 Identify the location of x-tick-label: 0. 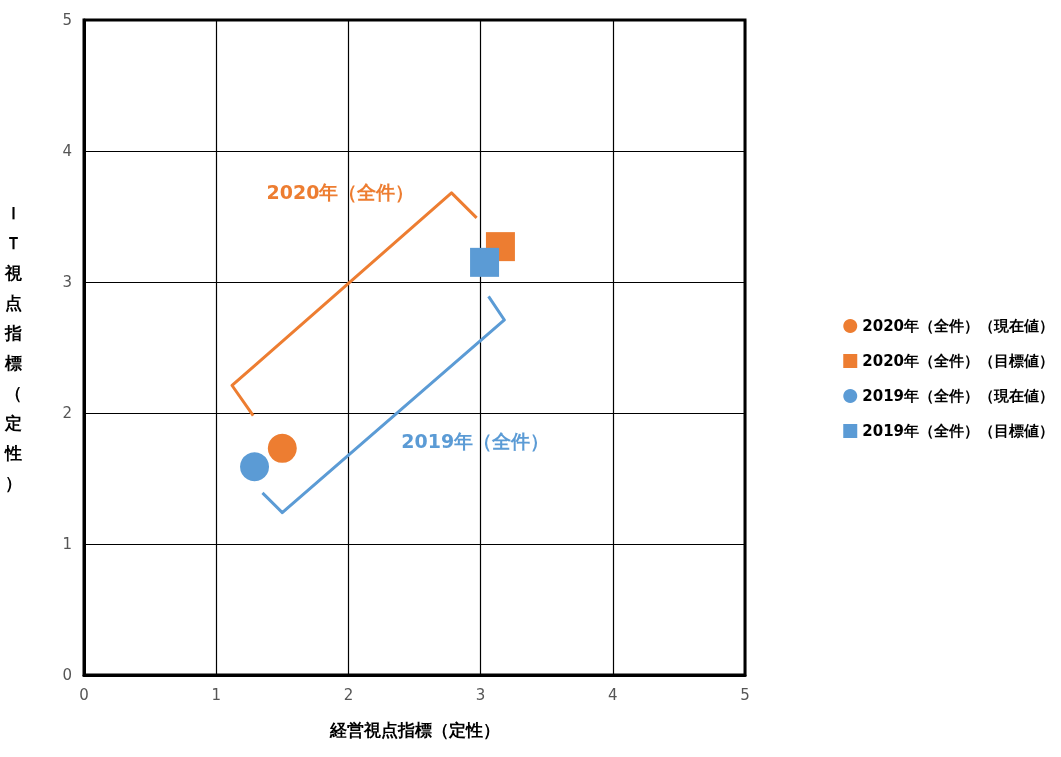
(84, 694).